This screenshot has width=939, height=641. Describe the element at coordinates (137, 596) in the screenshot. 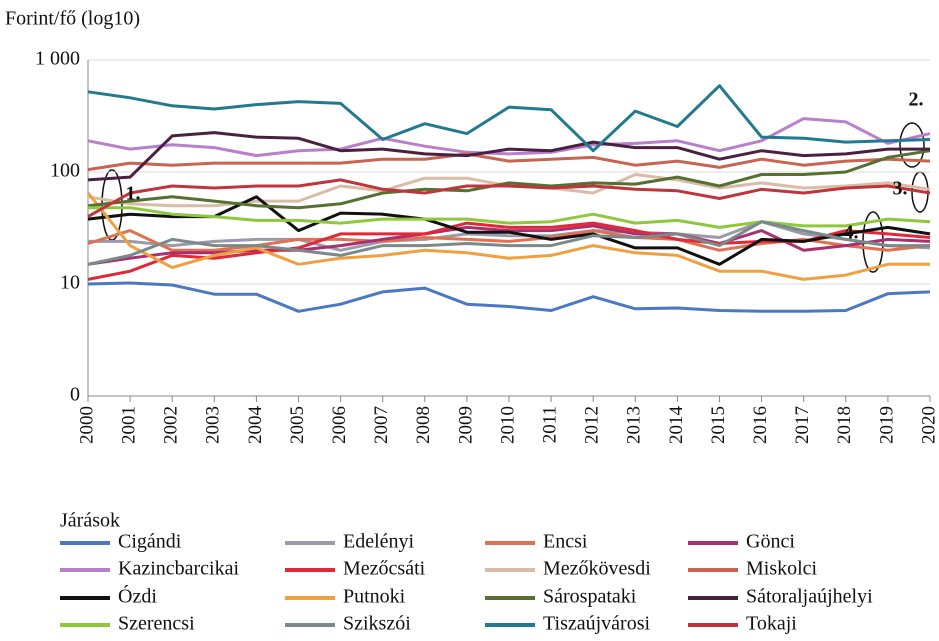

I see `legend-label: Ózdi` at that location.